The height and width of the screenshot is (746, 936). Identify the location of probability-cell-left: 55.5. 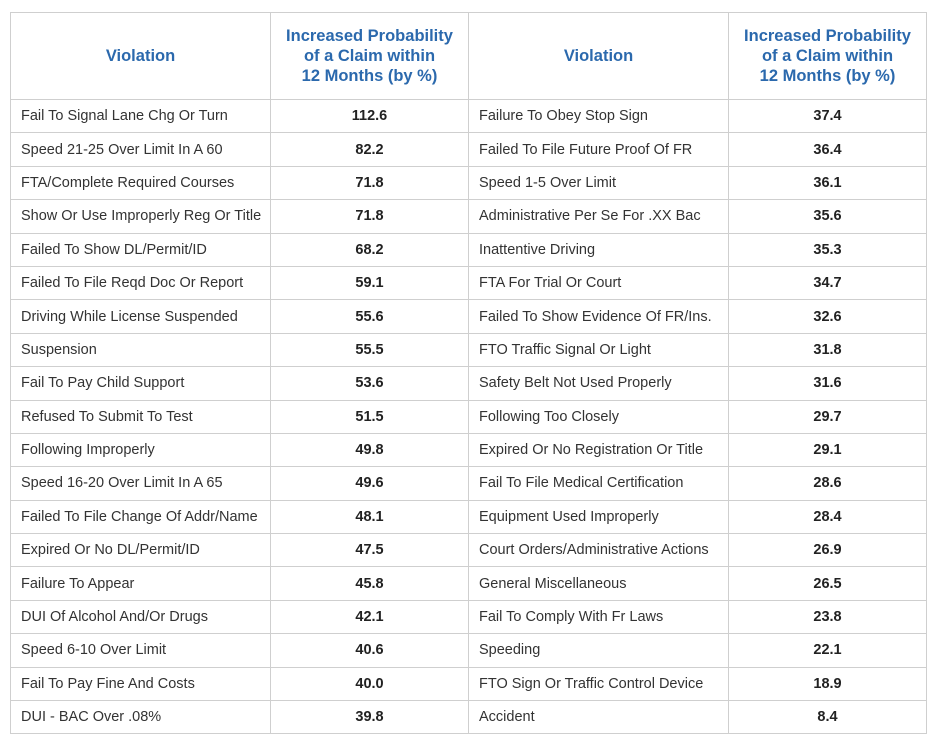
(369, 350).